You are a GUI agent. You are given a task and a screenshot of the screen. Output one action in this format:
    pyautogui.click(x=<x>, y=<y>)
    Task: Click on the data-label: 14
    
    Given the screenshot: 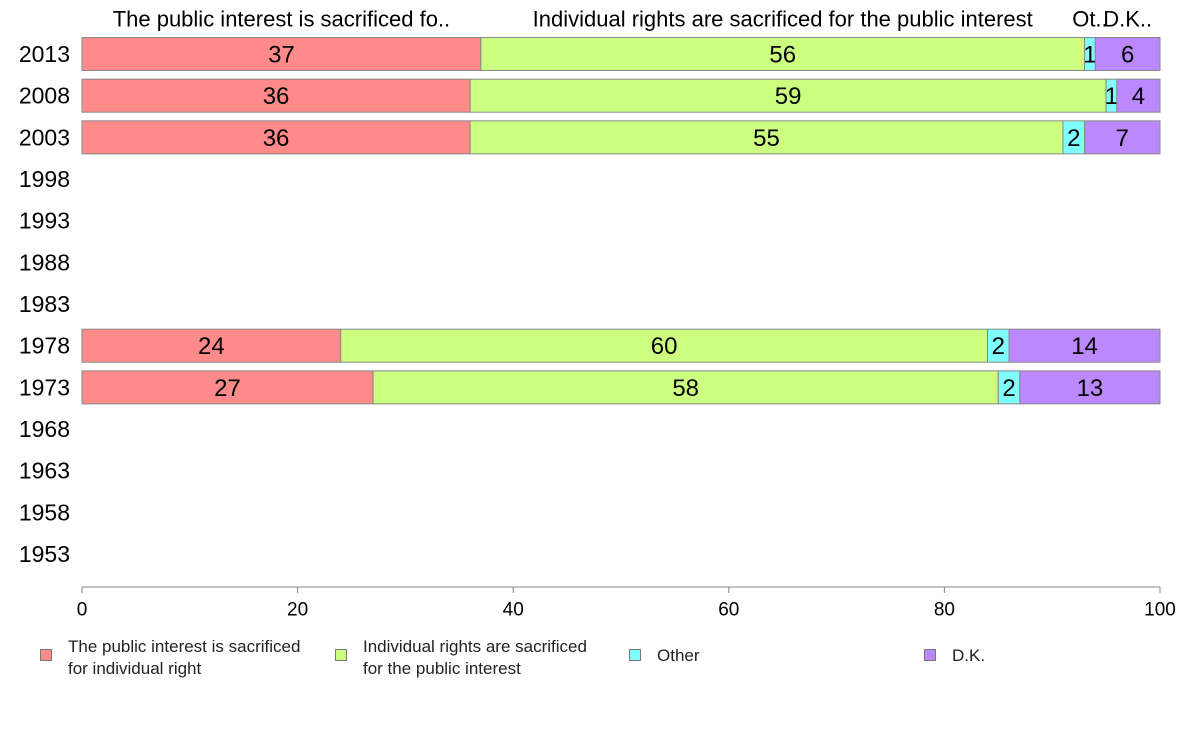 What is the action you would take?
    pyautogui.click(x=1084, y=346)
    